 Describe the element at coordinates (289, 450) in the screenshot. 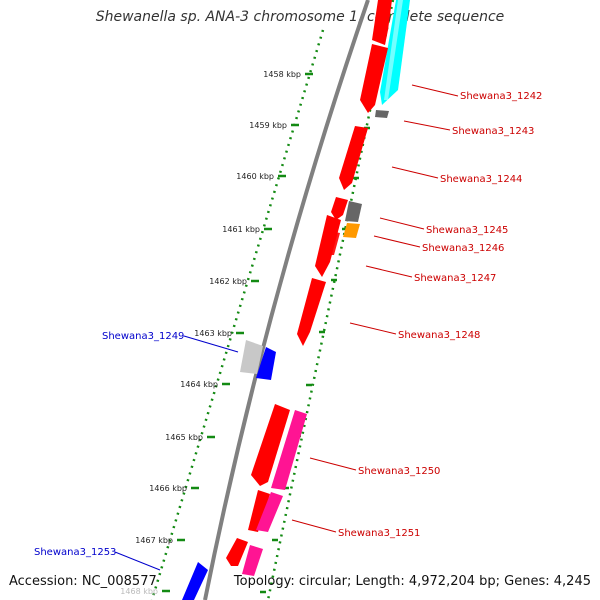

I see `gene-1250-pink` at that location.